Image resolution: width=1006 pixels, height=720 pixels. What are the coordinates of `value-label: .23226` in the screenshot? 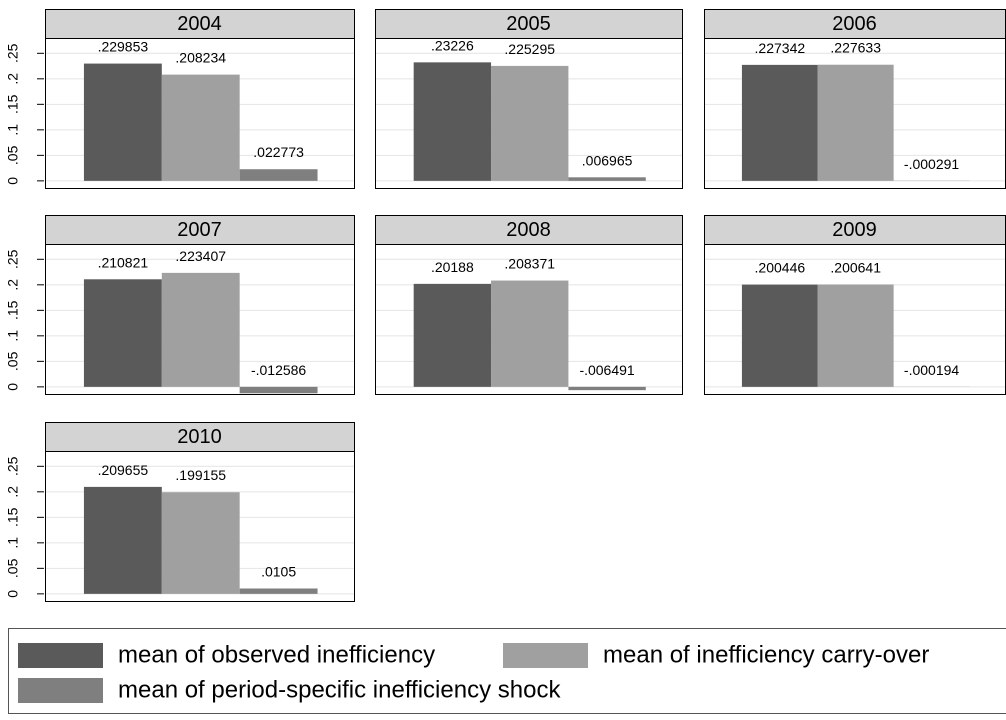 It's located at (452, 45).